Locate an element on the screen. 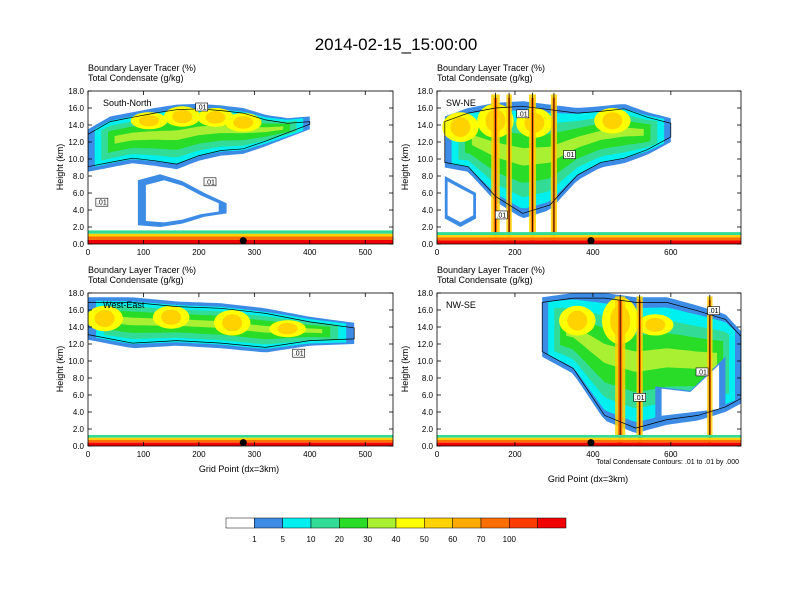 The image size is (792, 612). panel-4-label: NW-SE is located at coordinates (461, 305).